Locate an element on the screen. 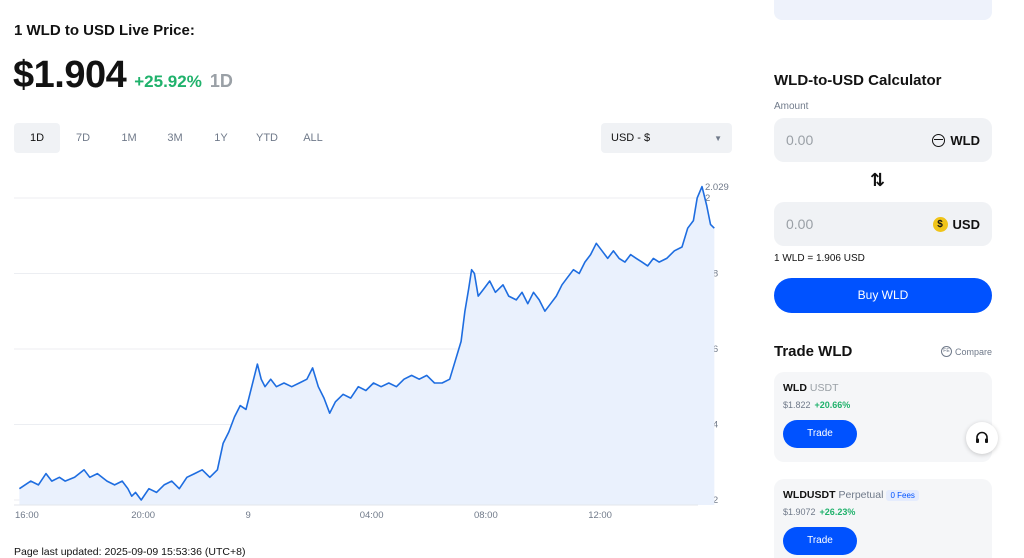  currency-select-value: USD - $ is located at coordinates (631, 138).